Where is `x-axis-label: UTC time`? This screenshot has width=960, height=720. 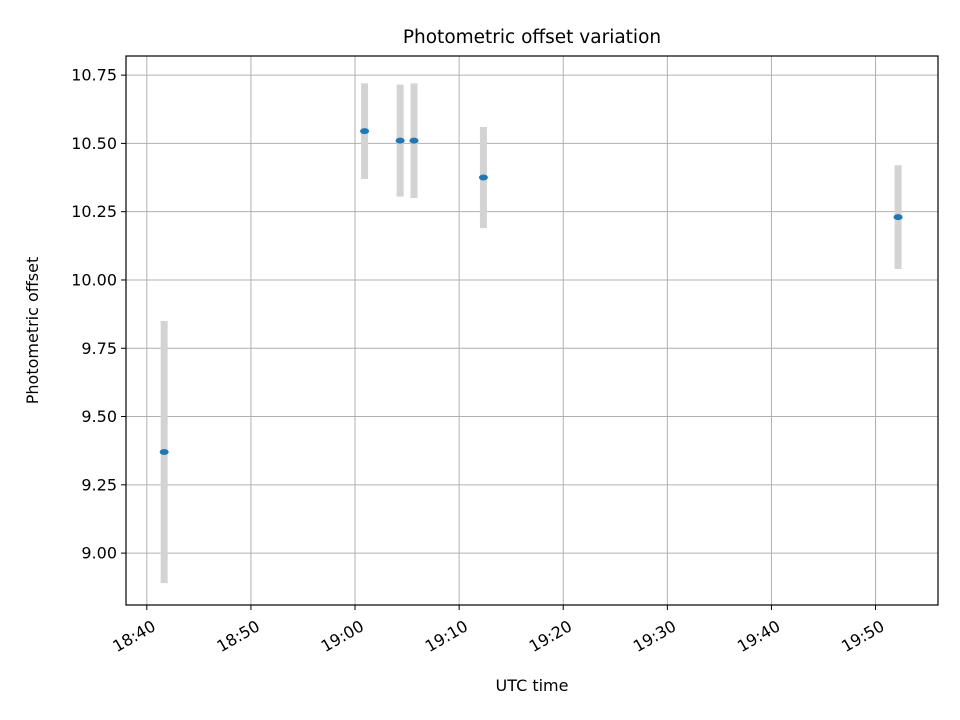 x-axis-label: UTC time is located at coordinates (532, 685).